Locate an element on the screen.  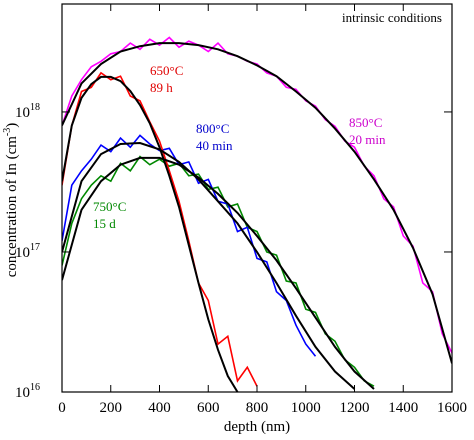
y-axis-label-sup: -3 is located at coordinates (7, 132).